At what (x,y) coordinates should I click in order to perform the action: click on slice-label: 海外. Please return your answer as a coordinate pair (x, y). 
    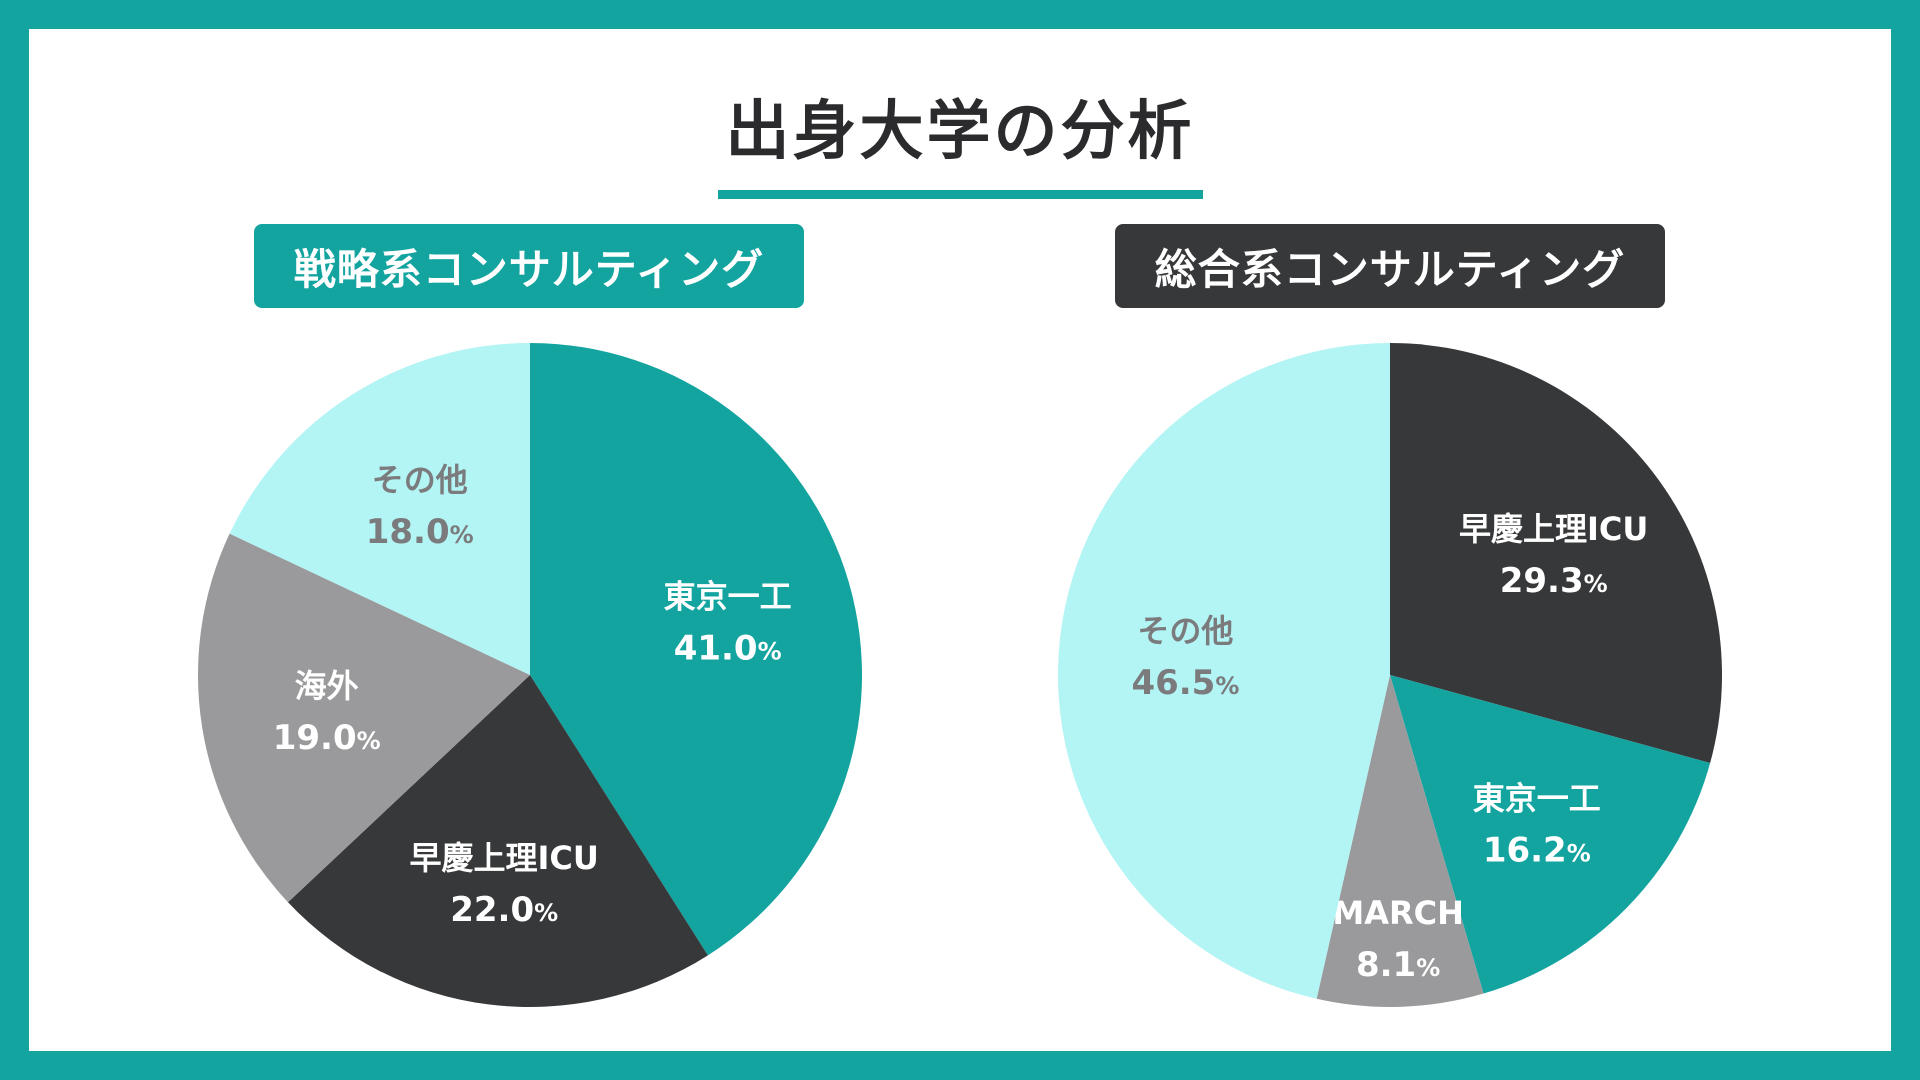
    Looking at the image, I should click on (327, 686).